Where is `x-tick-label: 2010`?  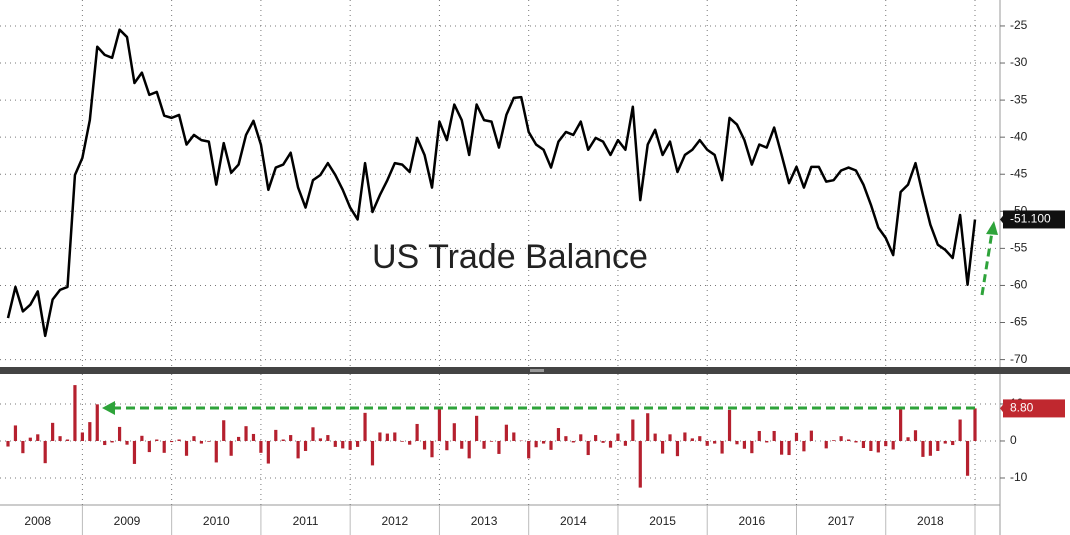
x-tick-label: 2010 is located at coordinates (216, 521).